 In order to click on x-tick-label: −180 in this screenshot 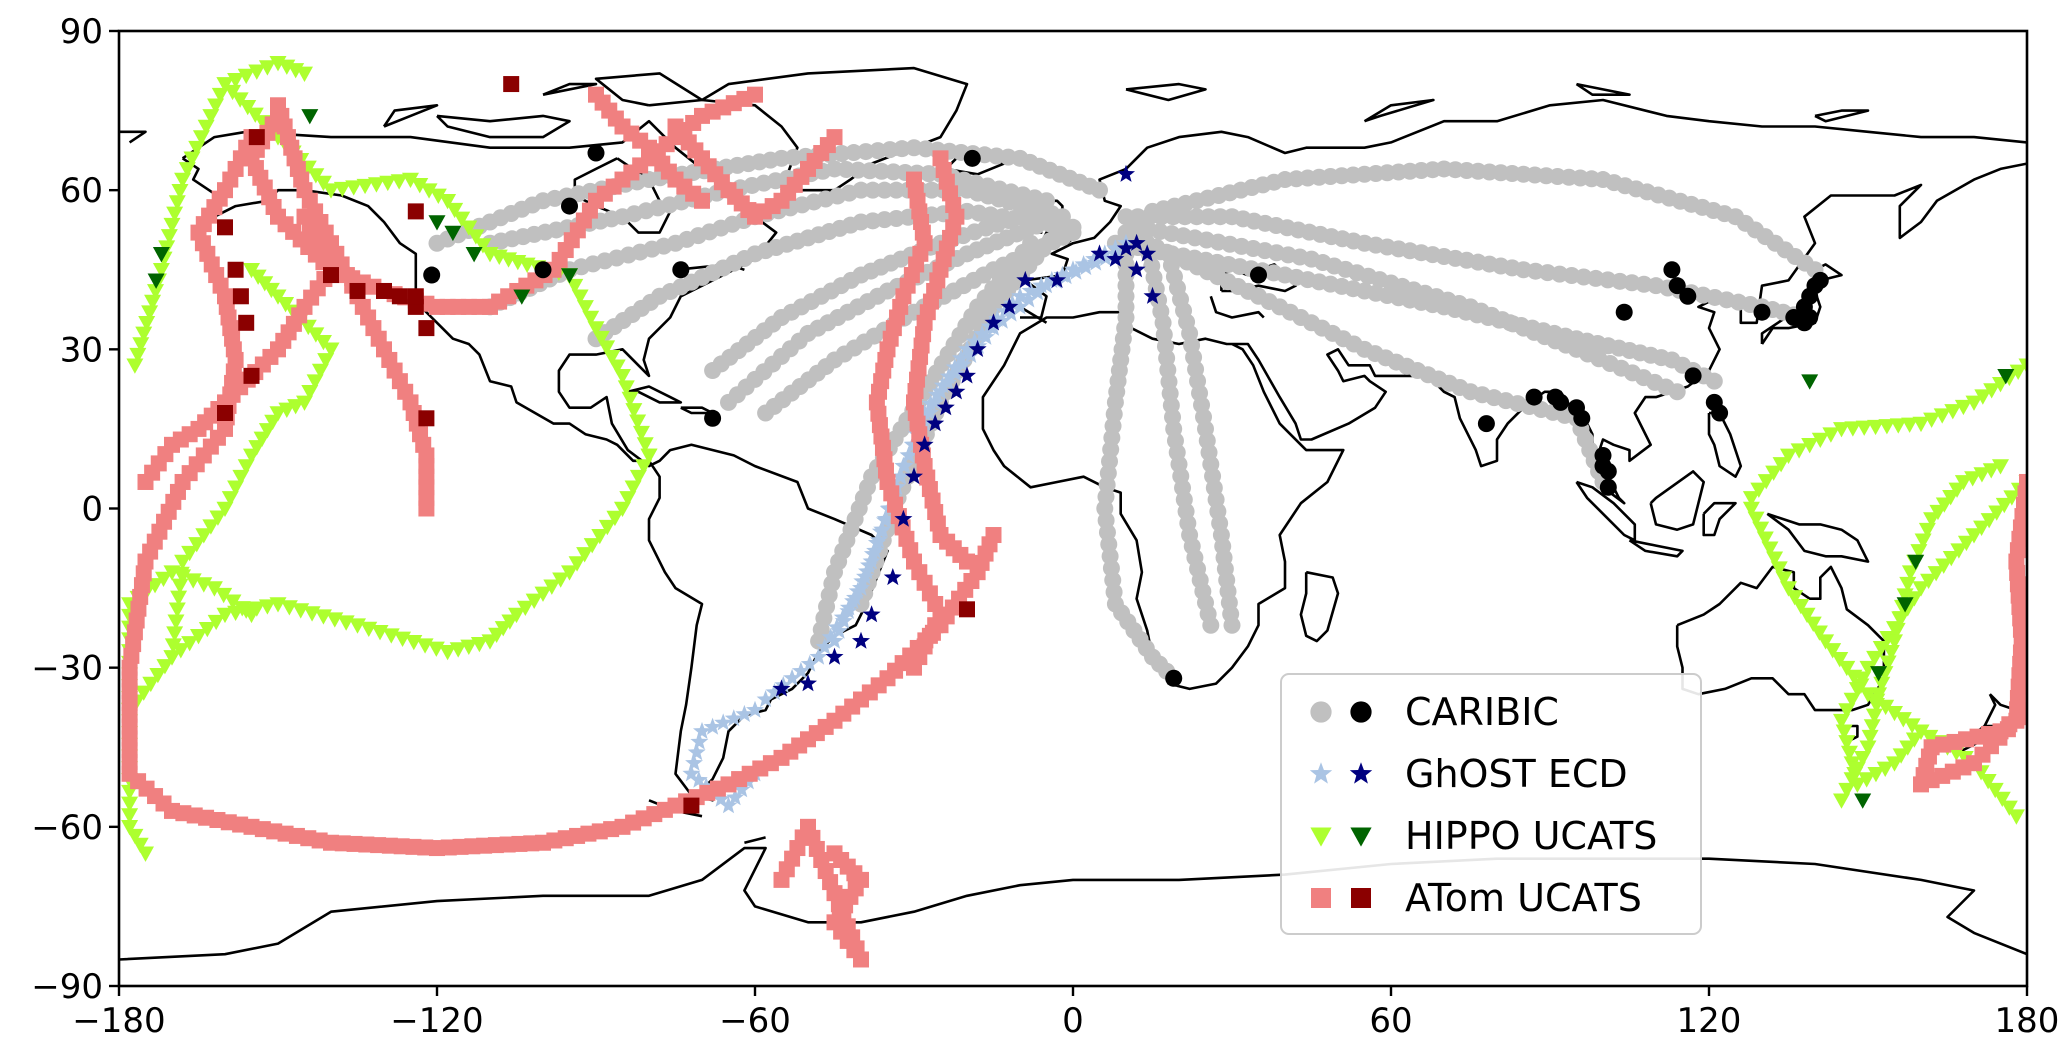, I will do `click(118, 1021)`.